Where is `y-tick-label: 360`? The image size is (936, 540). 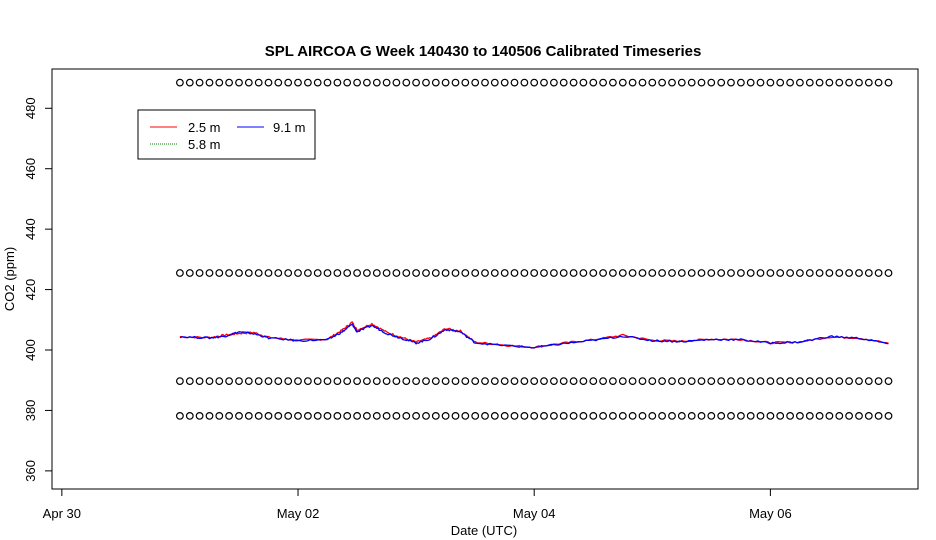 y-tick-label: 360 is located at coordinates (30, 471).